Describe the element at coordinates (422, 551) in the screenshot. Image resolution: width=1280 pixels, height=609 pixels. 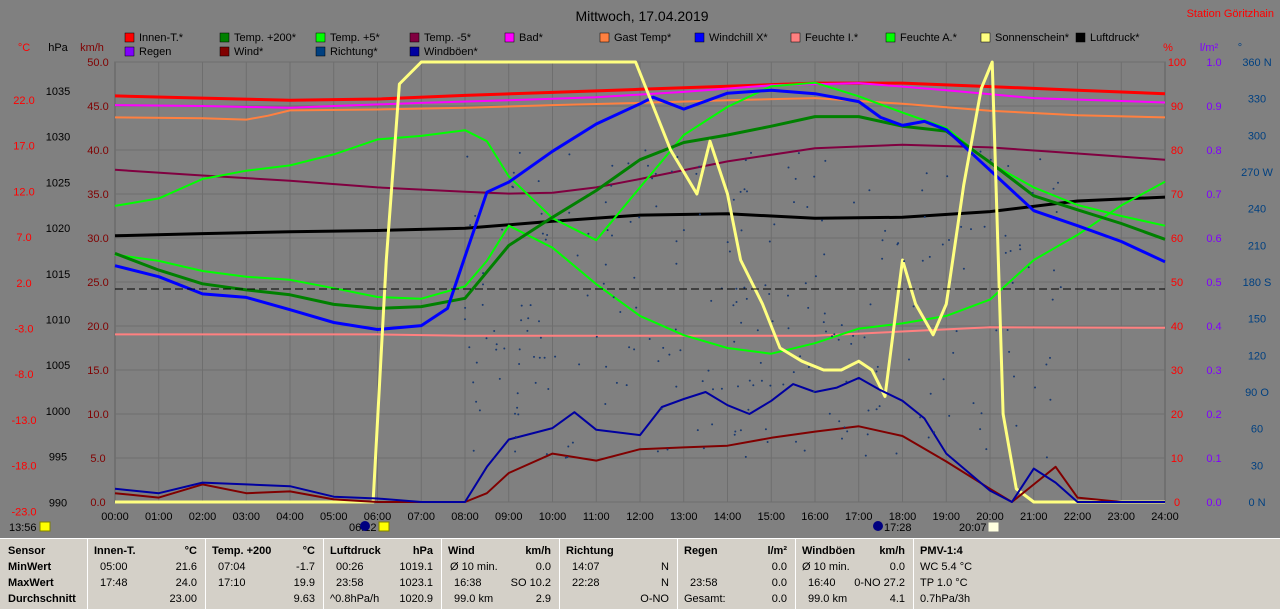
I see `luftdruck-unit: hPa` at that location.